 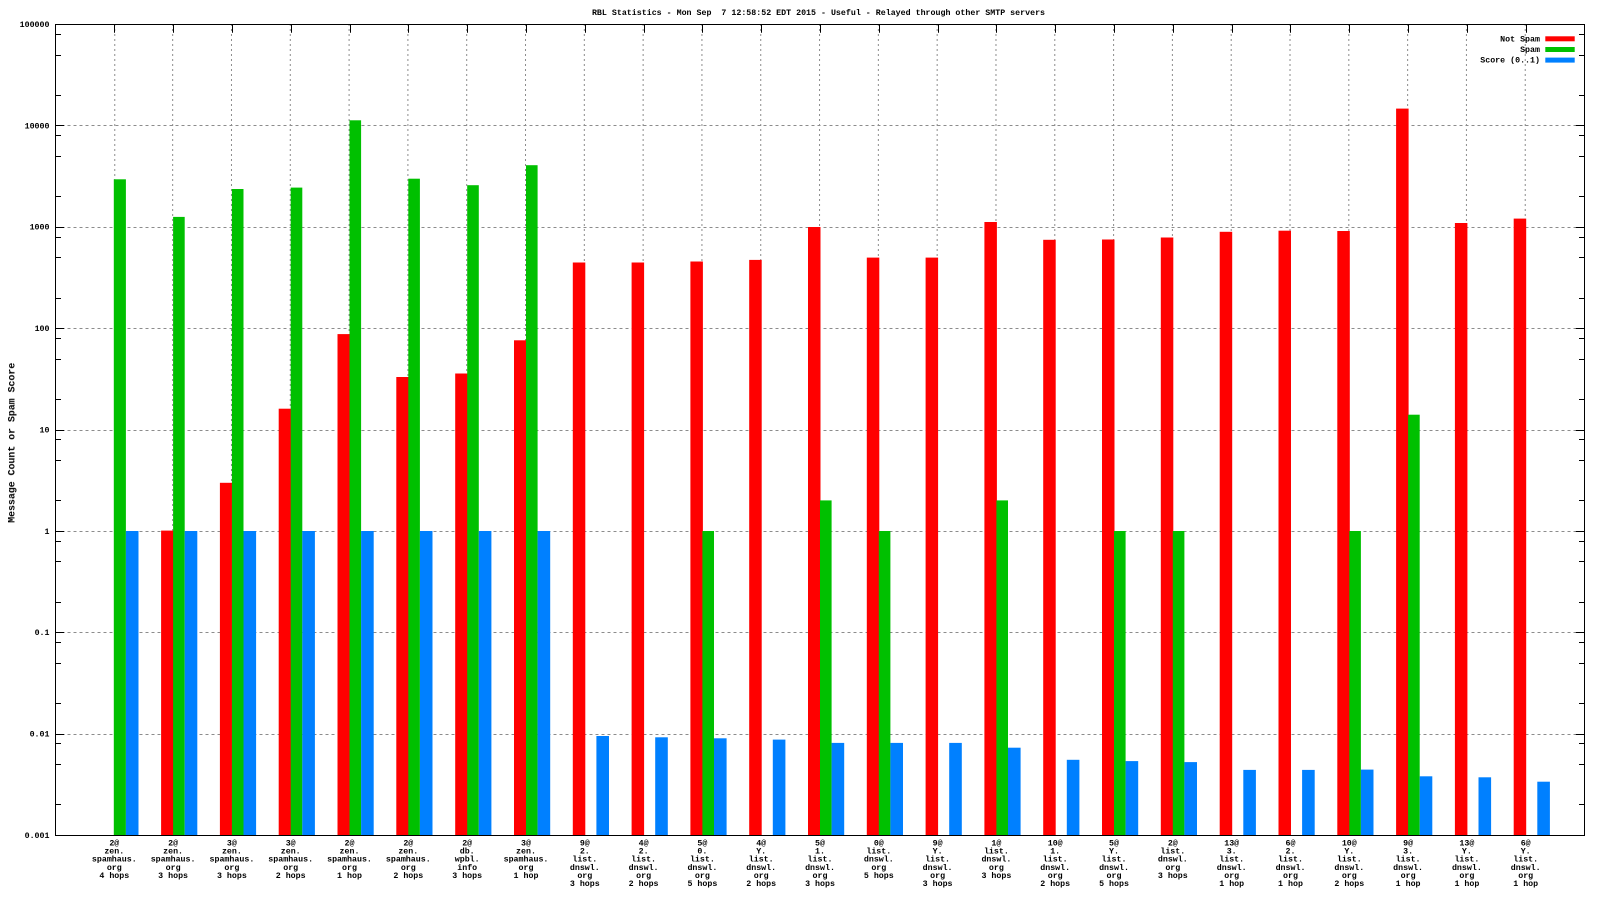 What do you see at coordinates (12, 443) in the screenshot?
I see `svg-text: Message Count or Spam Score` at bounding box center [12, 443].